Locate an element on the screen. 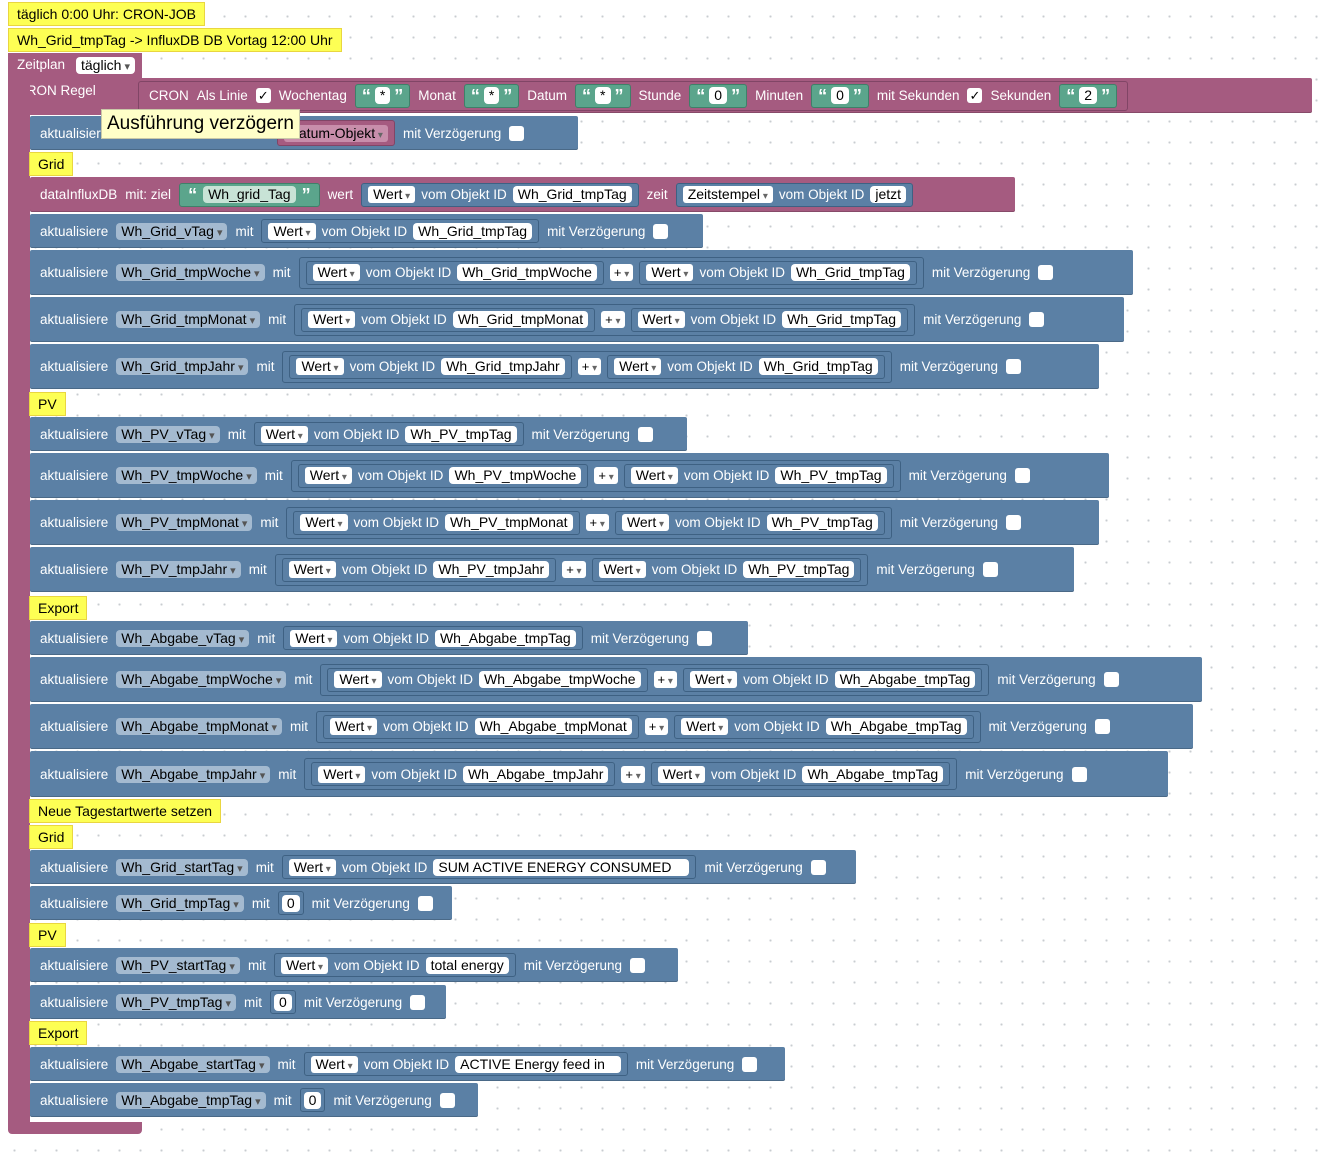  variable-dropdown: Wh_PV_startTag is located at coordinates (178, 965).